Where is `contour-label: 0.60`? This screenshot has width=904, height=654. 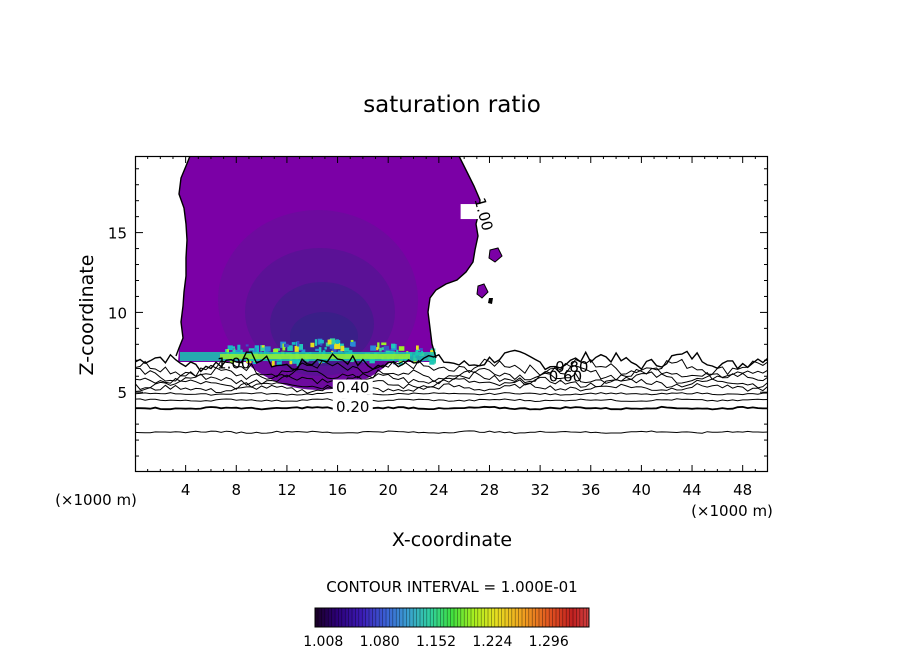
contour-label: 0.60 is located at coordinates (565, 376).